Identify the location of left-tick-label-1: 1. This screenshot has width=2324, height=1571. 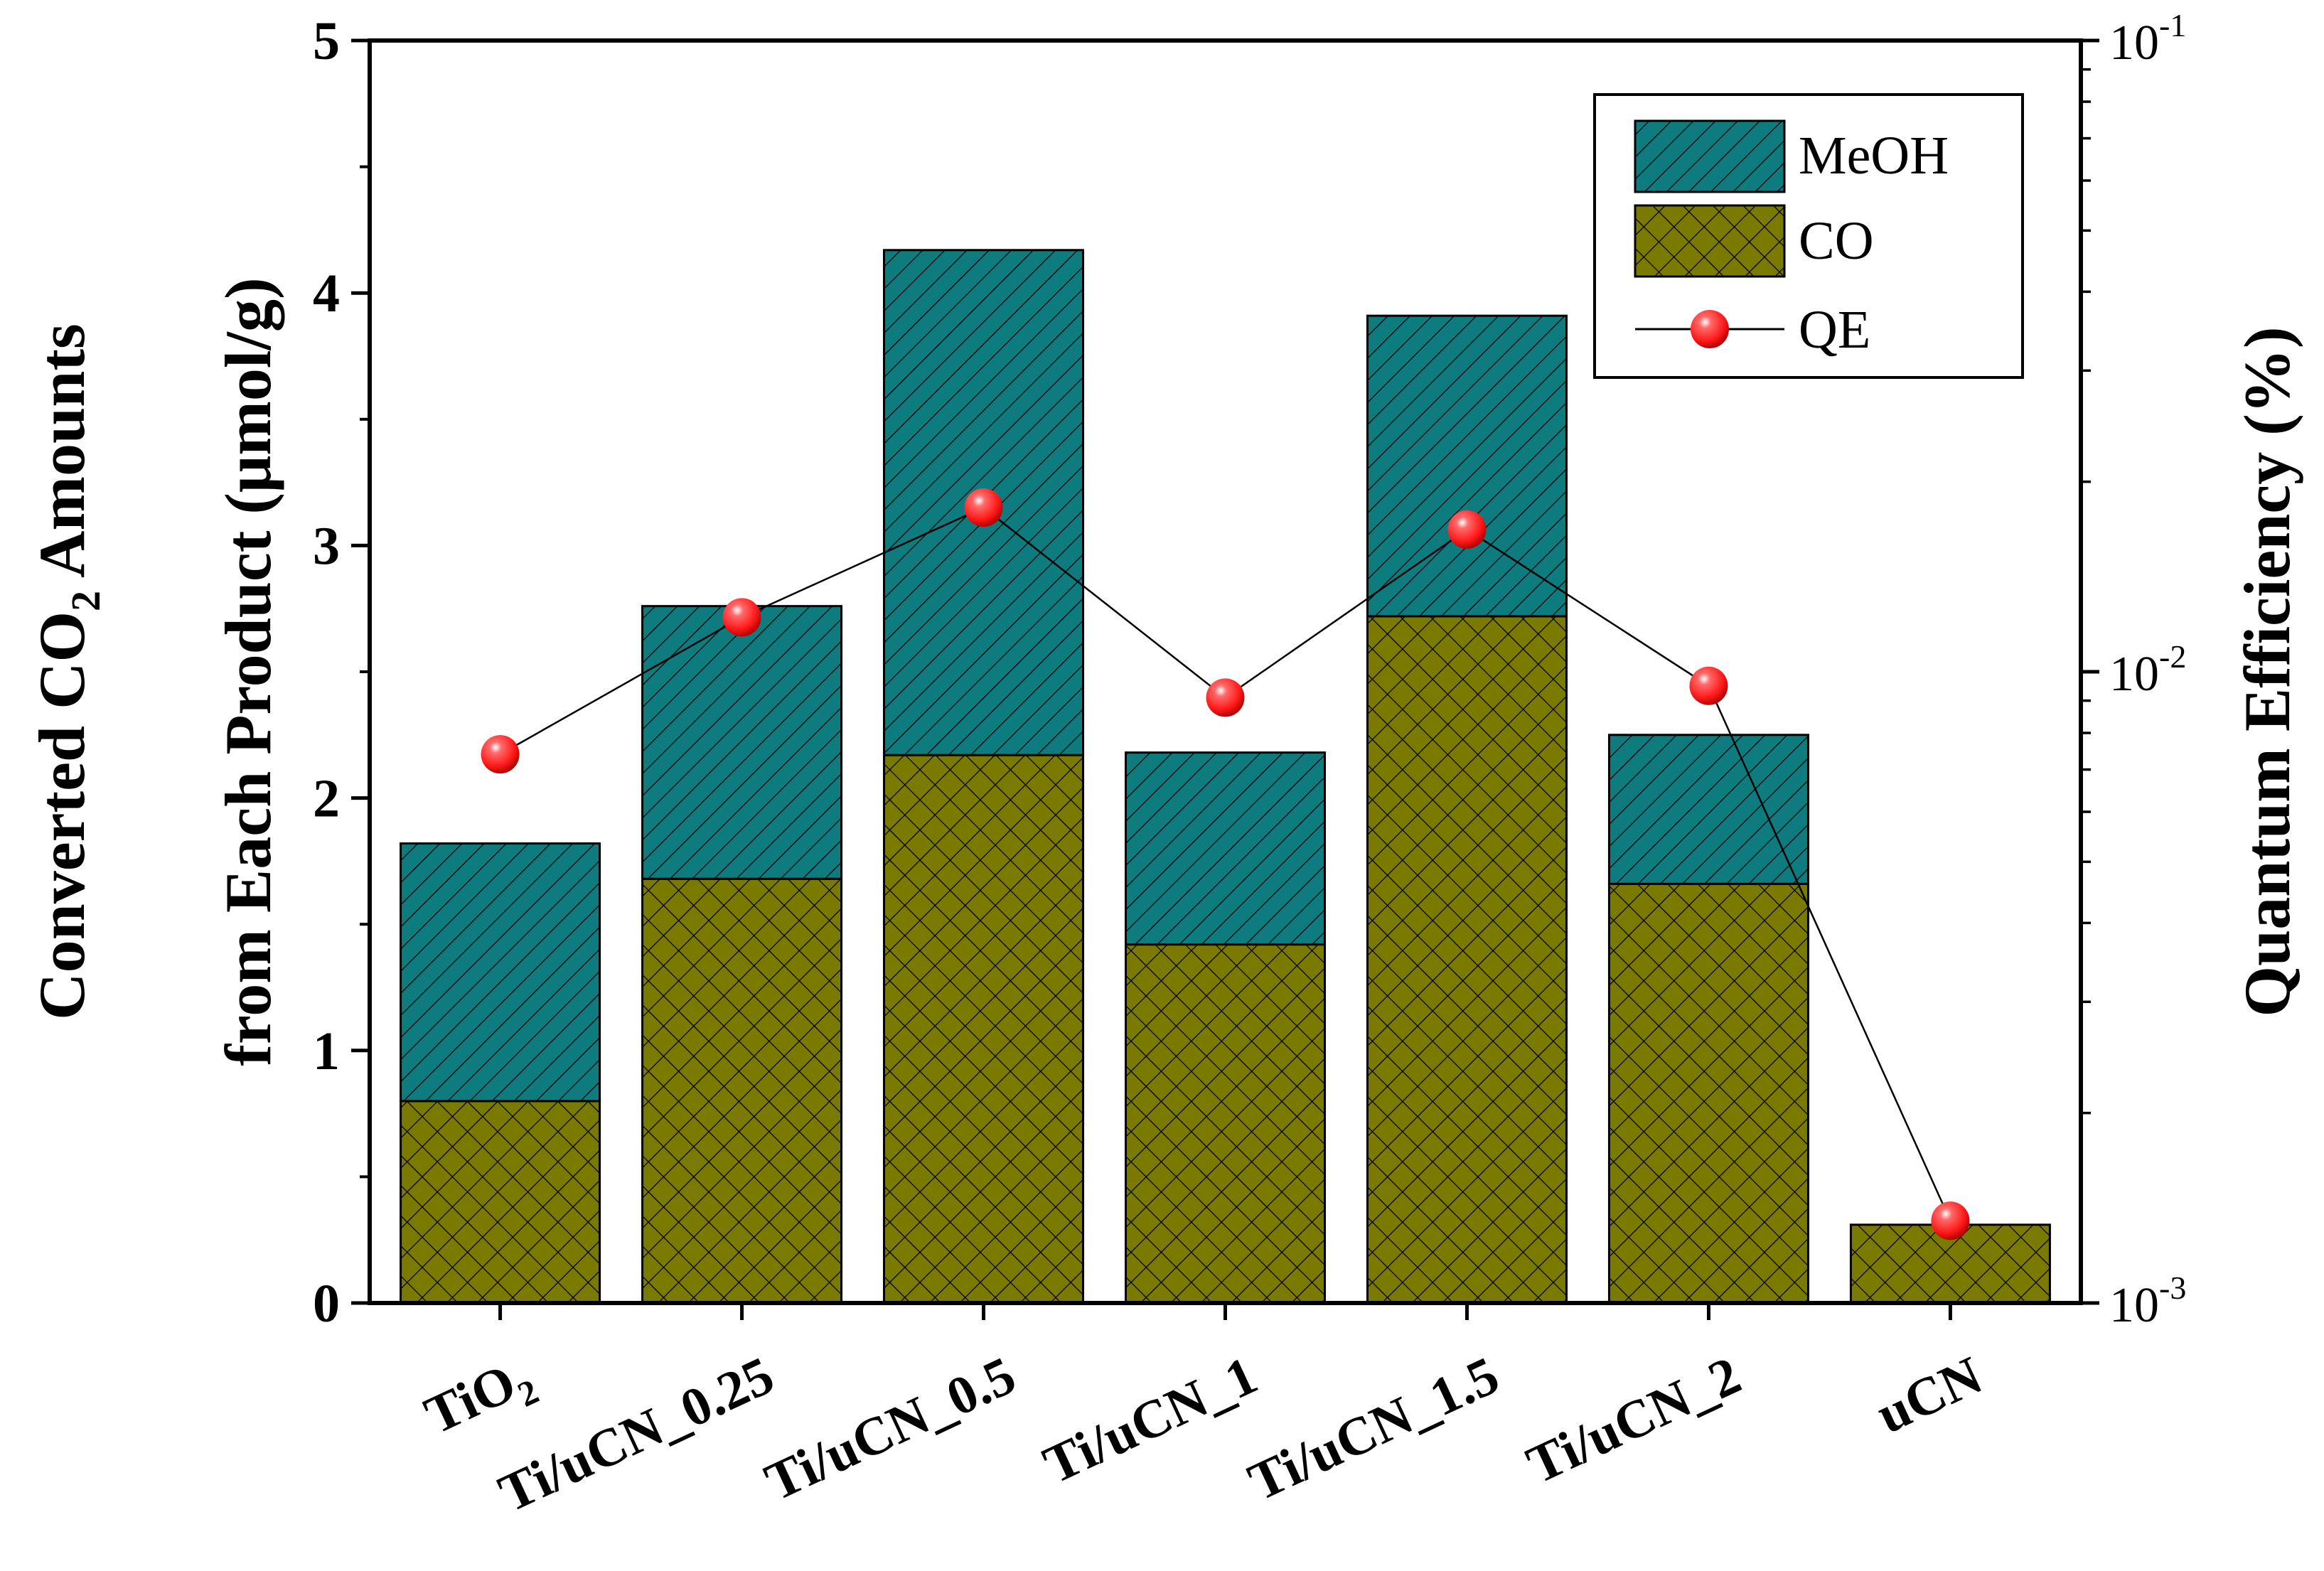
(326, 1052).